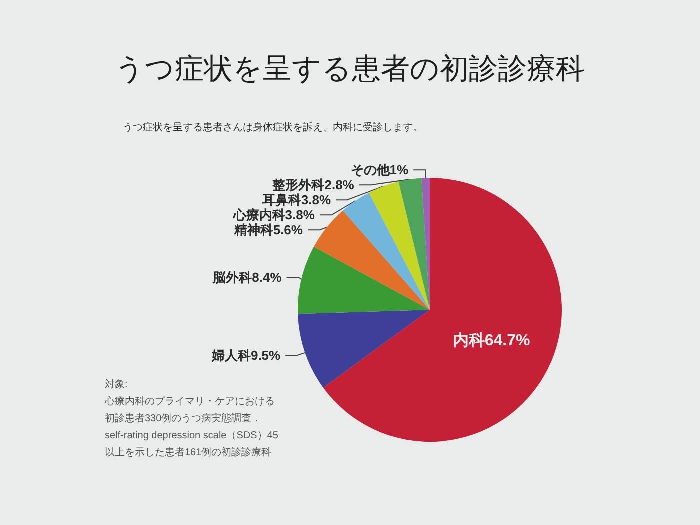  Describe the element at coordinates (192, 436) in the screenshot. I see `text: self-rating depression scale（SDS）45` at that location.